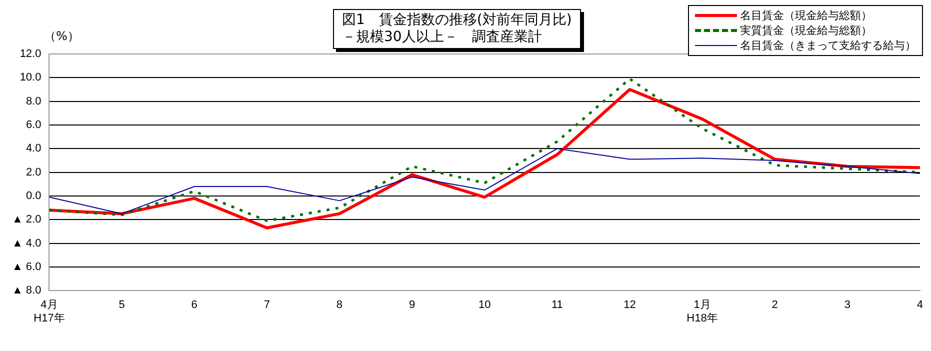 The width and height of the screenshot is (931, 351). What do you see at coordinates (702, 311) in the screenshot?
I see `x-tick-label: 1月 H18年` at bounding box center [702, 311].